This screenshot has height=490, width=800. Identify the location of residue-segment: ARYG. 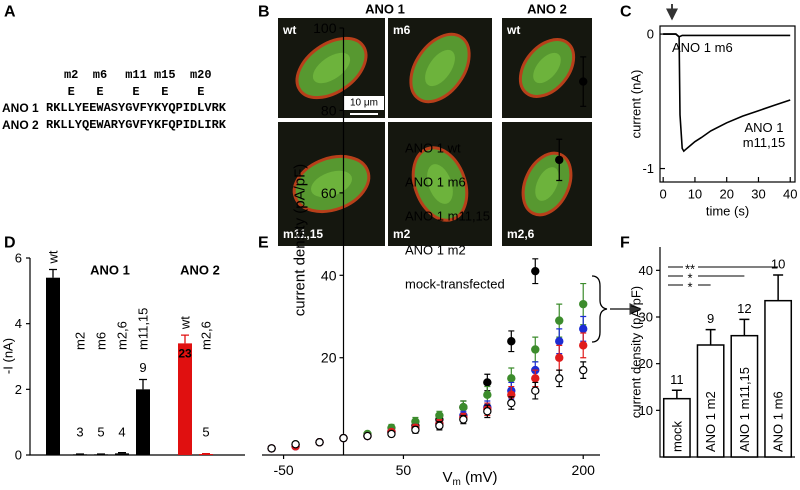
(118, 125).